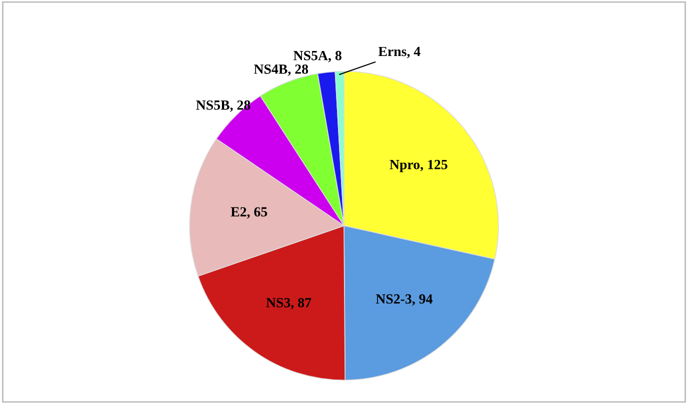 Image resolution: width=688 pixels, height=404 pixels. I want to click on slice-label: NS5A, 8, so click(318, 56).